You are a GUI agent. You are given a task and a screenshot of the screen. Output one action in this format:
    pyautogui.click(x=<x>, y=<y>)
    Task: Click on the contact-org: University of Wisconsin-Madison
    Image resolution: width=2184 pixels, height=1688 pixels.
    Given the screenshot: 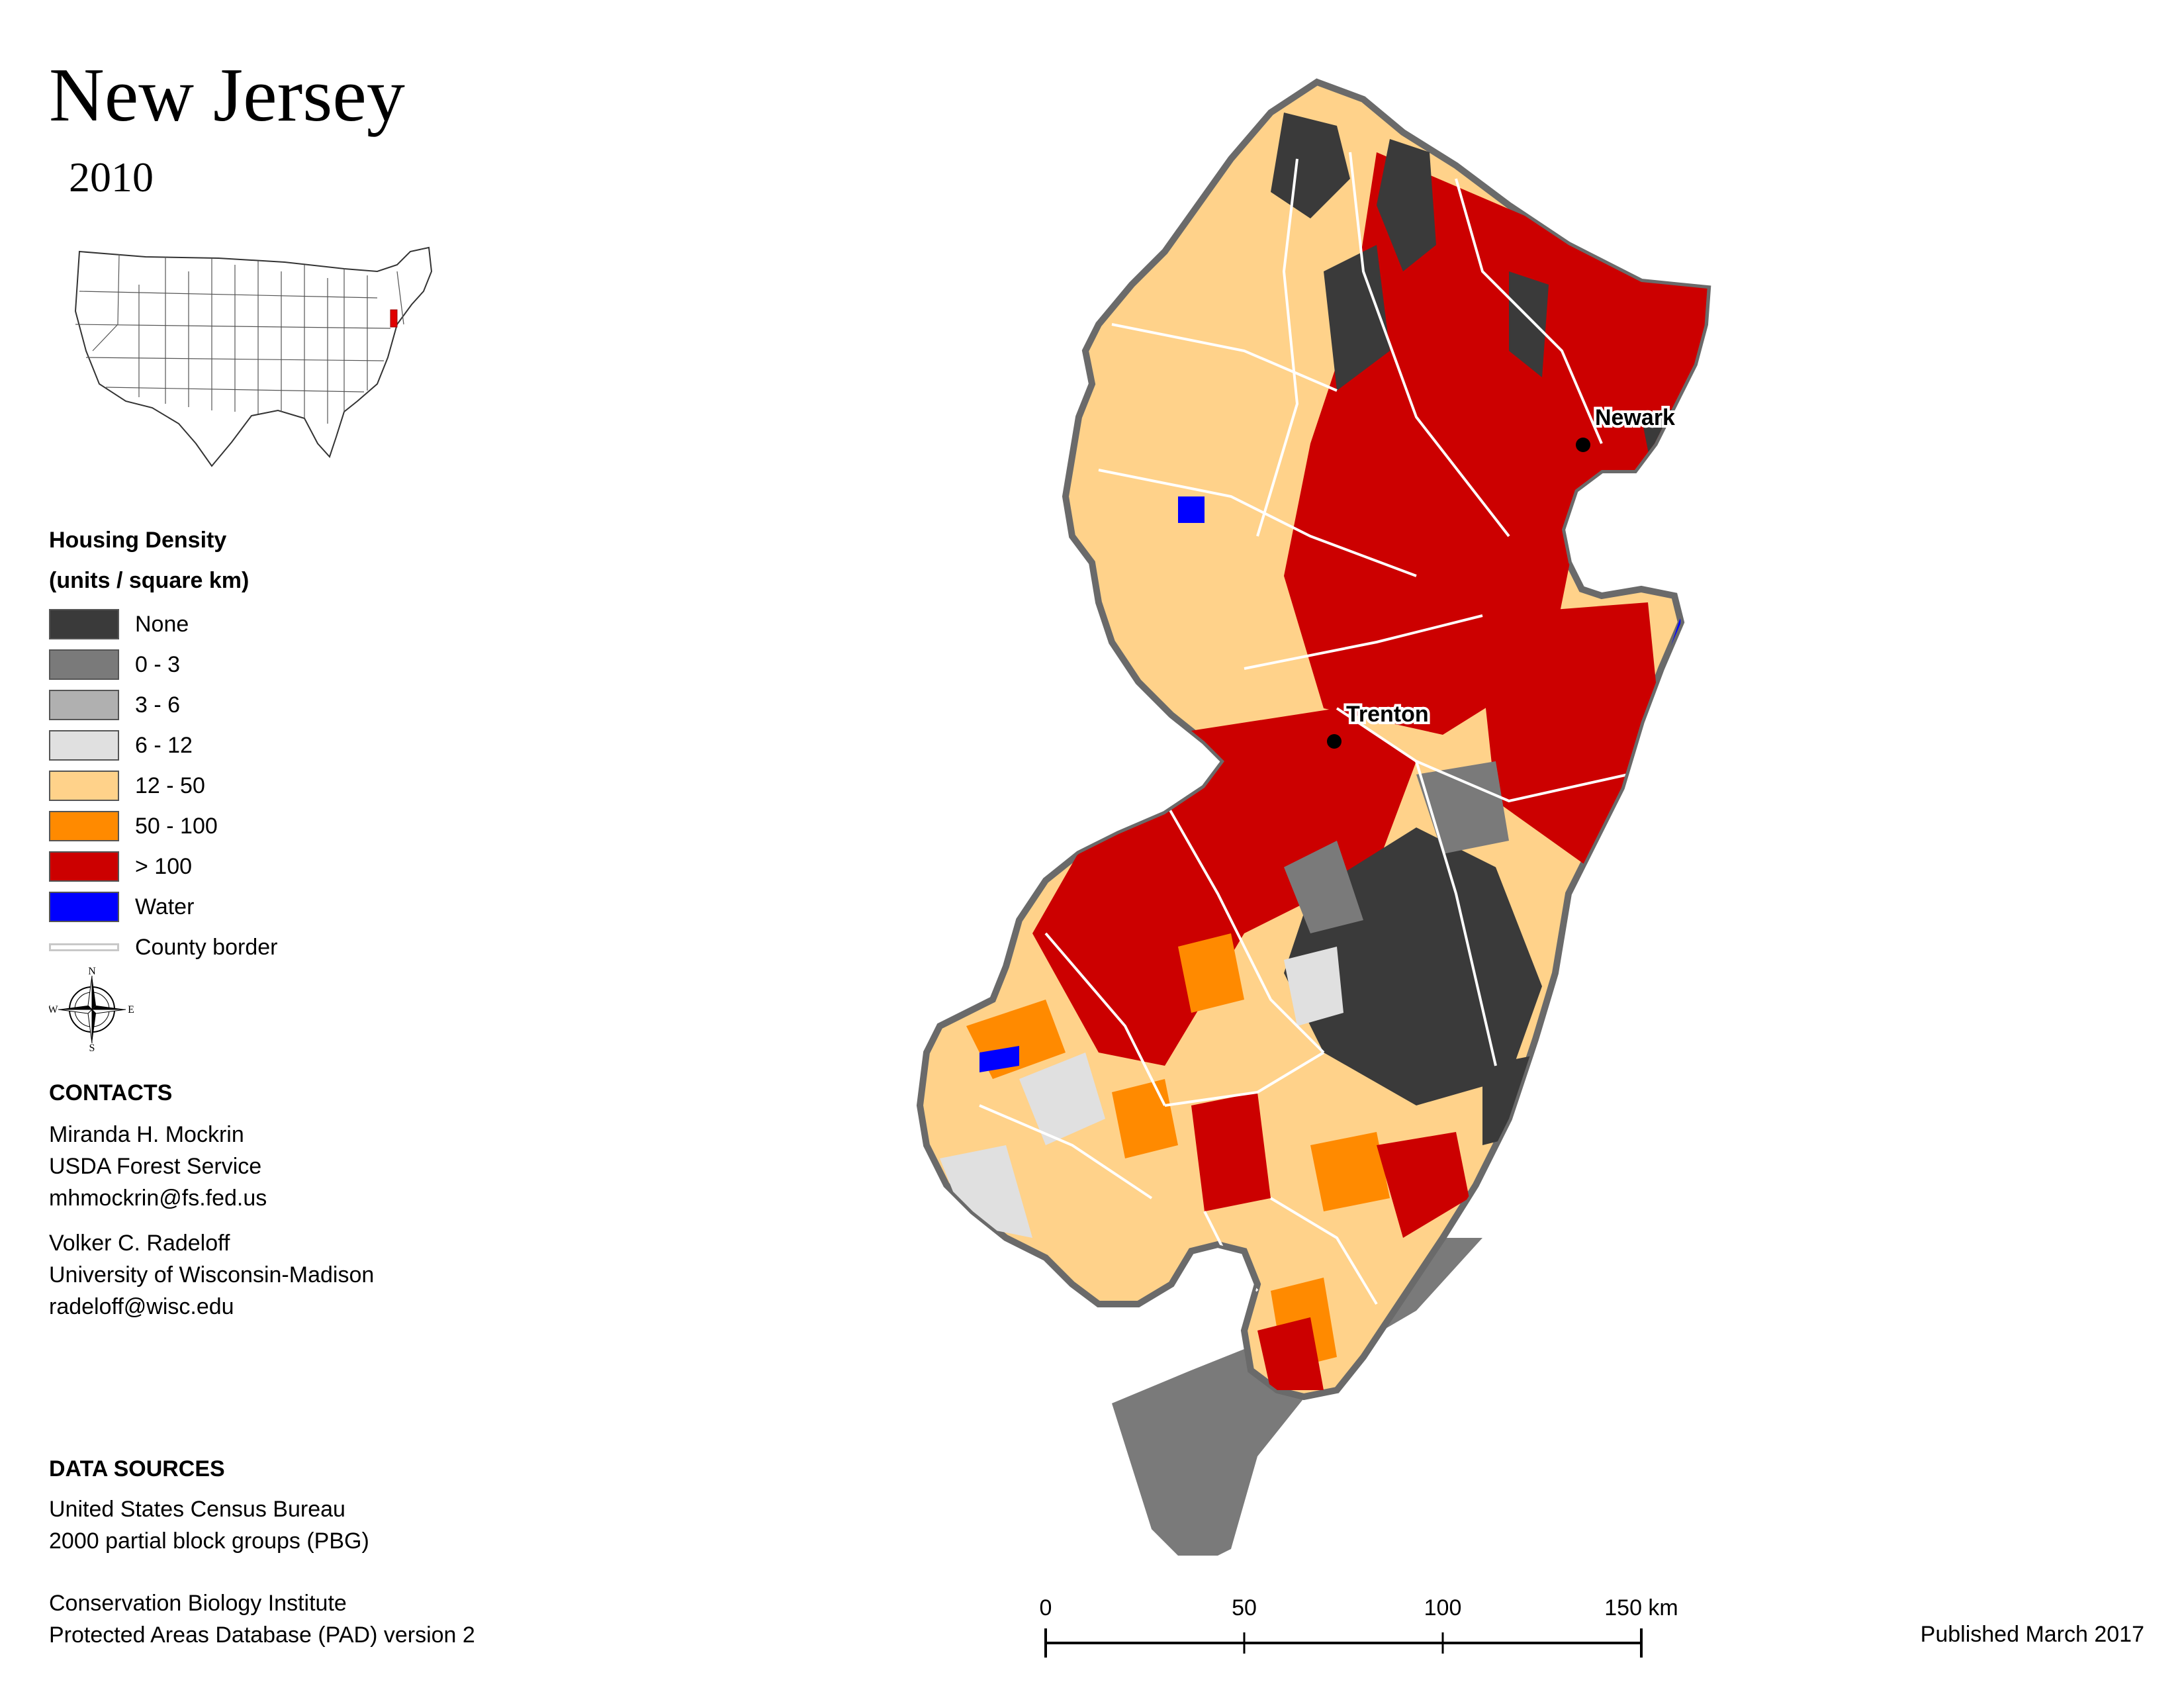 What is the action you would take?
    pyautogui.click(x=212, y=1275)
    